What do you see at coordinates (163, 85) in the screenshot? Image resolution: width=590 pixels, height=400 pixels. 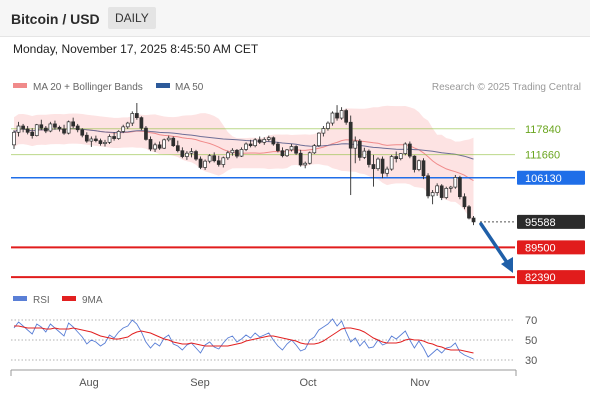 I see `ma50-legend-swatch` at bounding box center [163, 85].